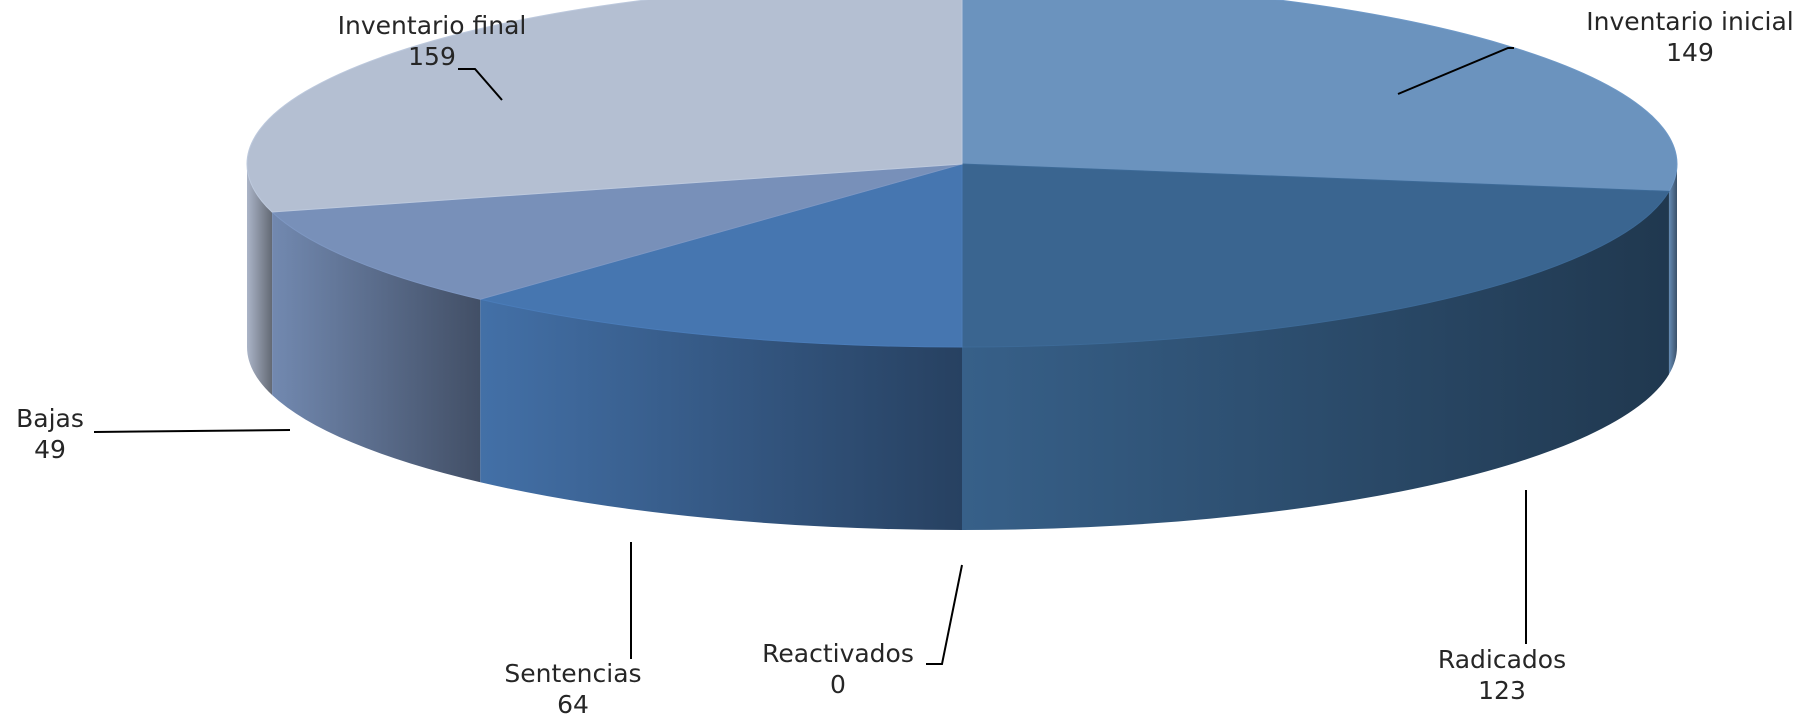 The width and height of the screenshot is (1803, 728). What do you see at coordinates (572, 673) in the screenshot?
I see `label-sentencias: Sentencias` at bounding box center [572, 673].